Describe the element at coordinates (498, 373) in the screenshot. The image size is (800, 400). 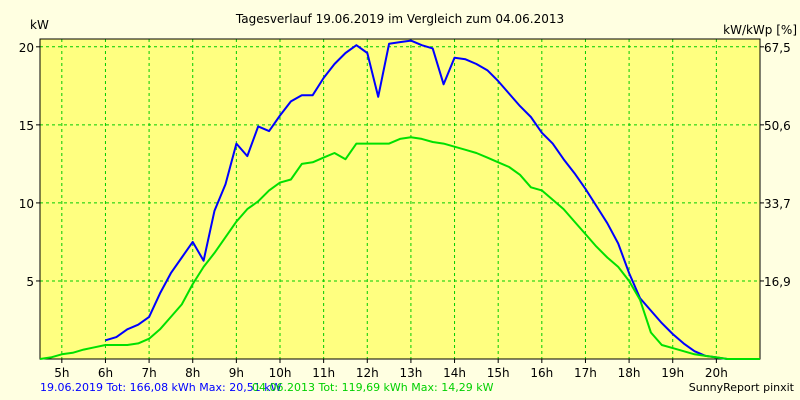
I see `x-tick-label: 15h` at that location.